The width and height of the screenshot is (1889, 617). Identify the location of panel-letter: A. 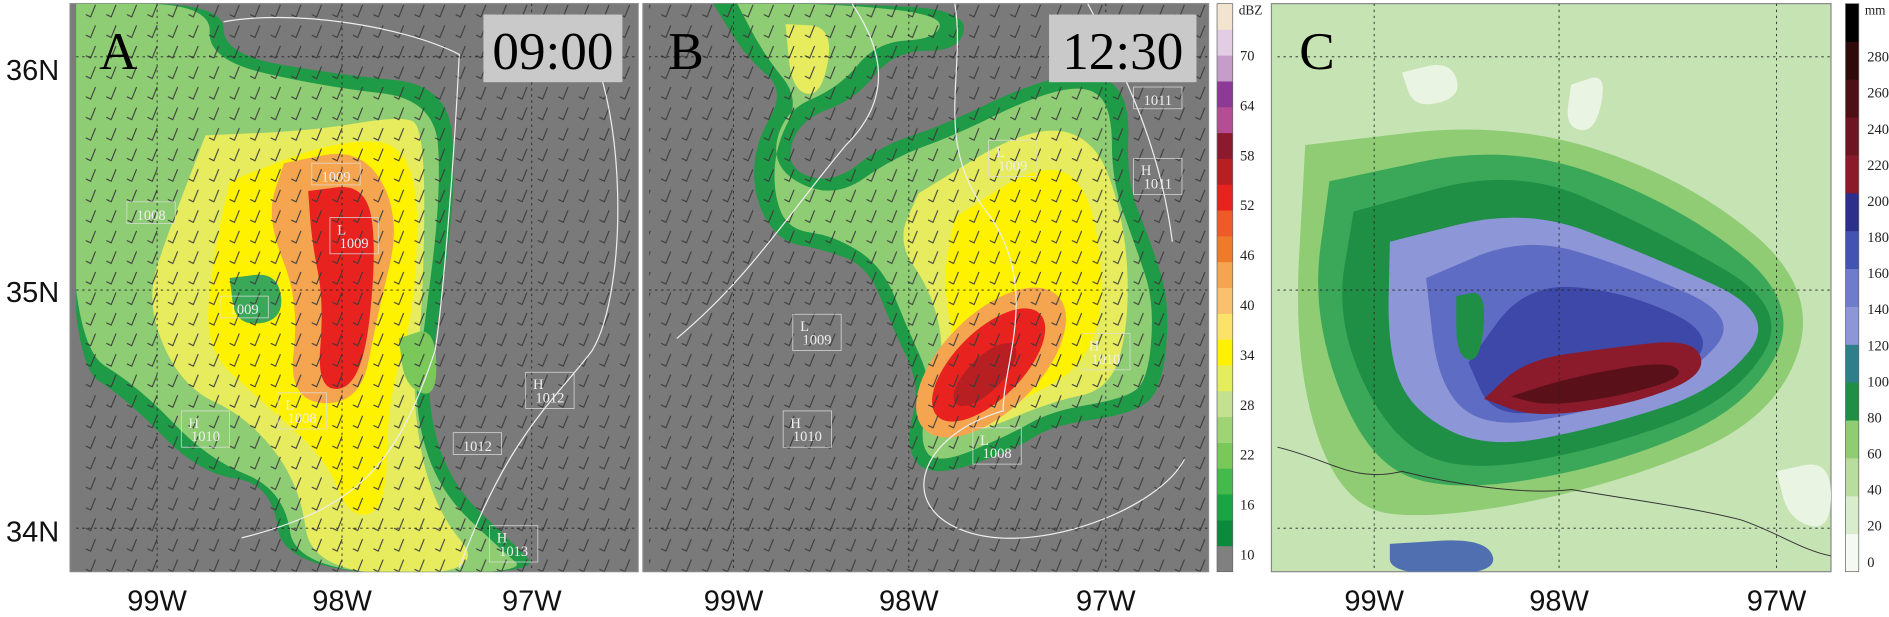
(118, 51).